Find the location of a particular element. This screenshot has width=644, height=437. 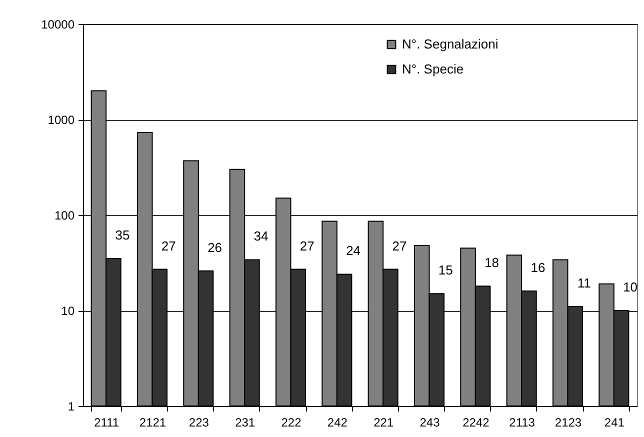

x-tick-label: 2111 is located at coordinates (107, 423).